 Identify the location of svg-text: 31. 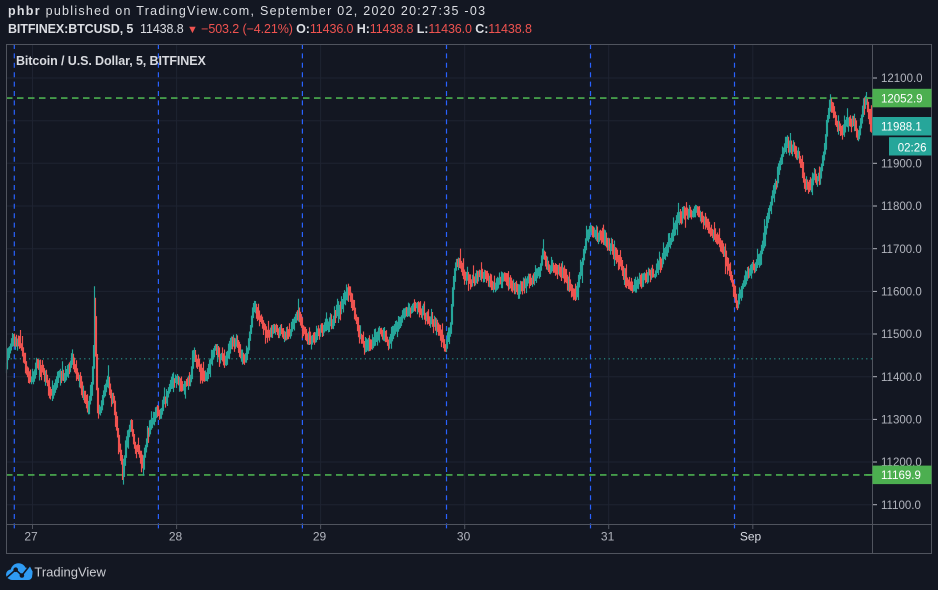
(608, 537).